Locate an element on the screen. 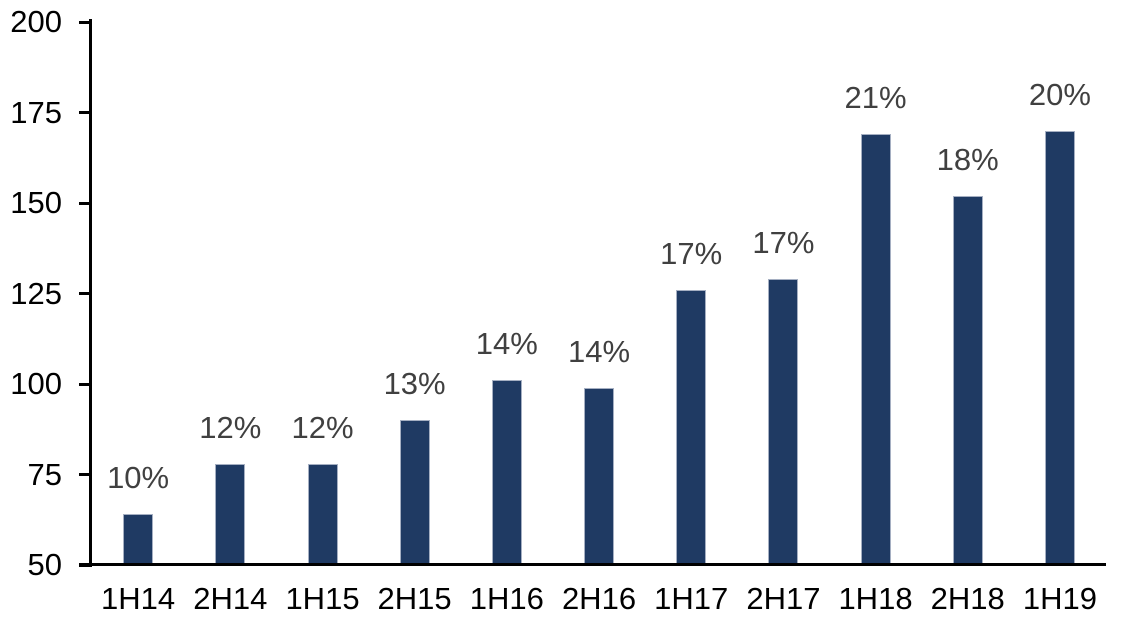  x-axis-category-label: 1H18 is located at coordinates (875, 598).